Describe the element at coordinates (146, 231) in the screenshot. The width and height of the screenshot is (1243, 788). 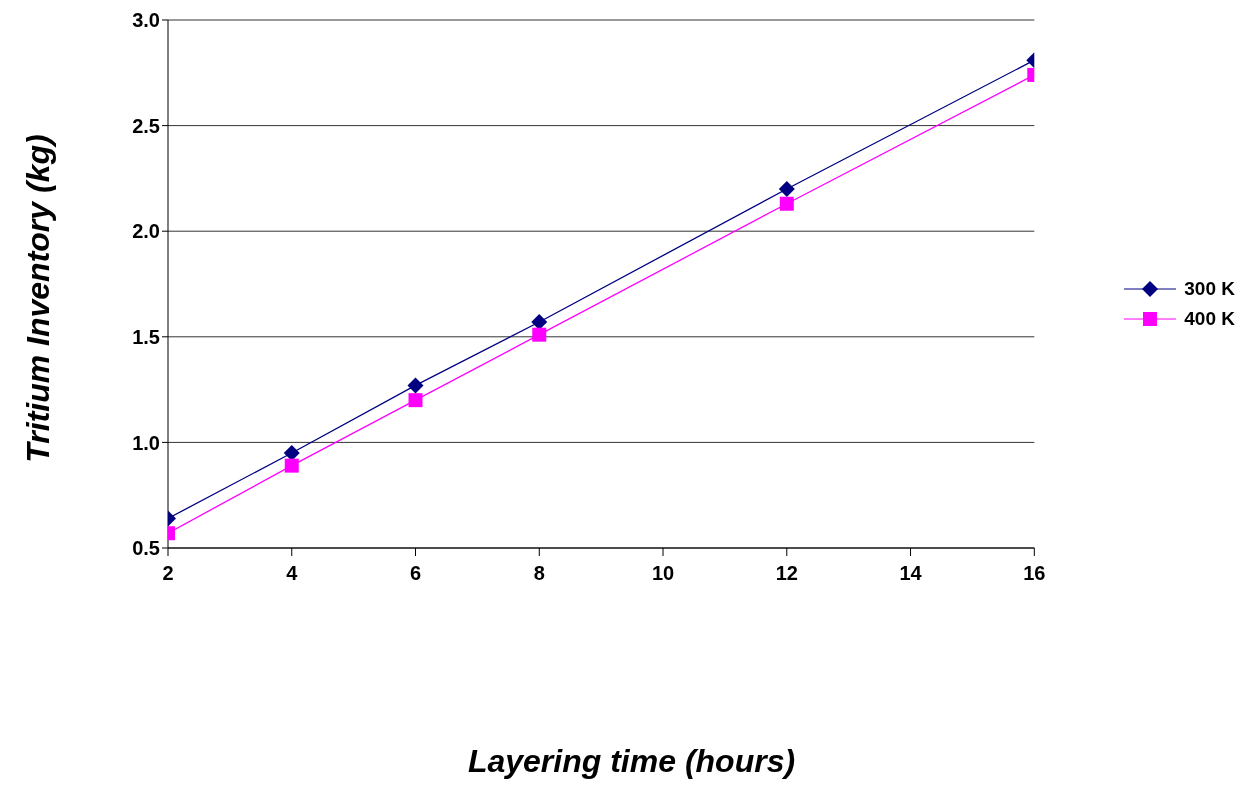
I see `y-tick-label: 2.0` at that location.